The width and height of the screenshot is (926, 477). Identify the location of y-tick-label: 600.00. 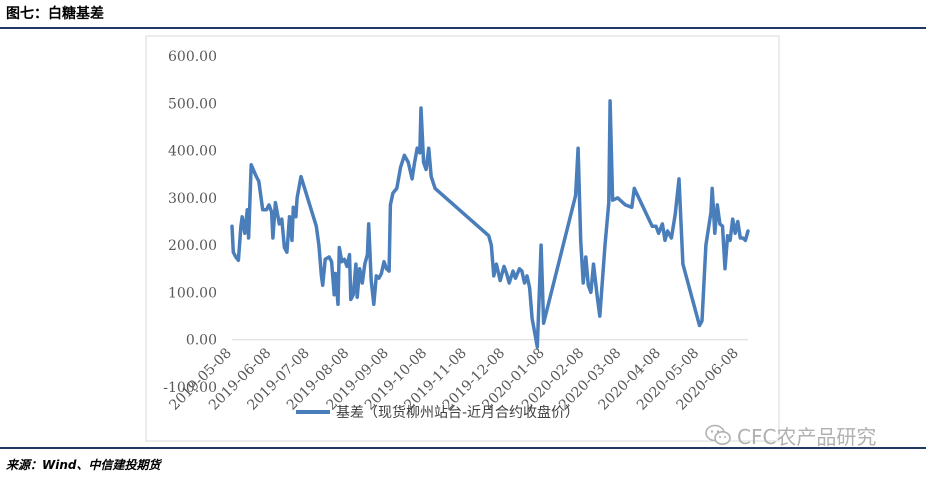
(192, 57).